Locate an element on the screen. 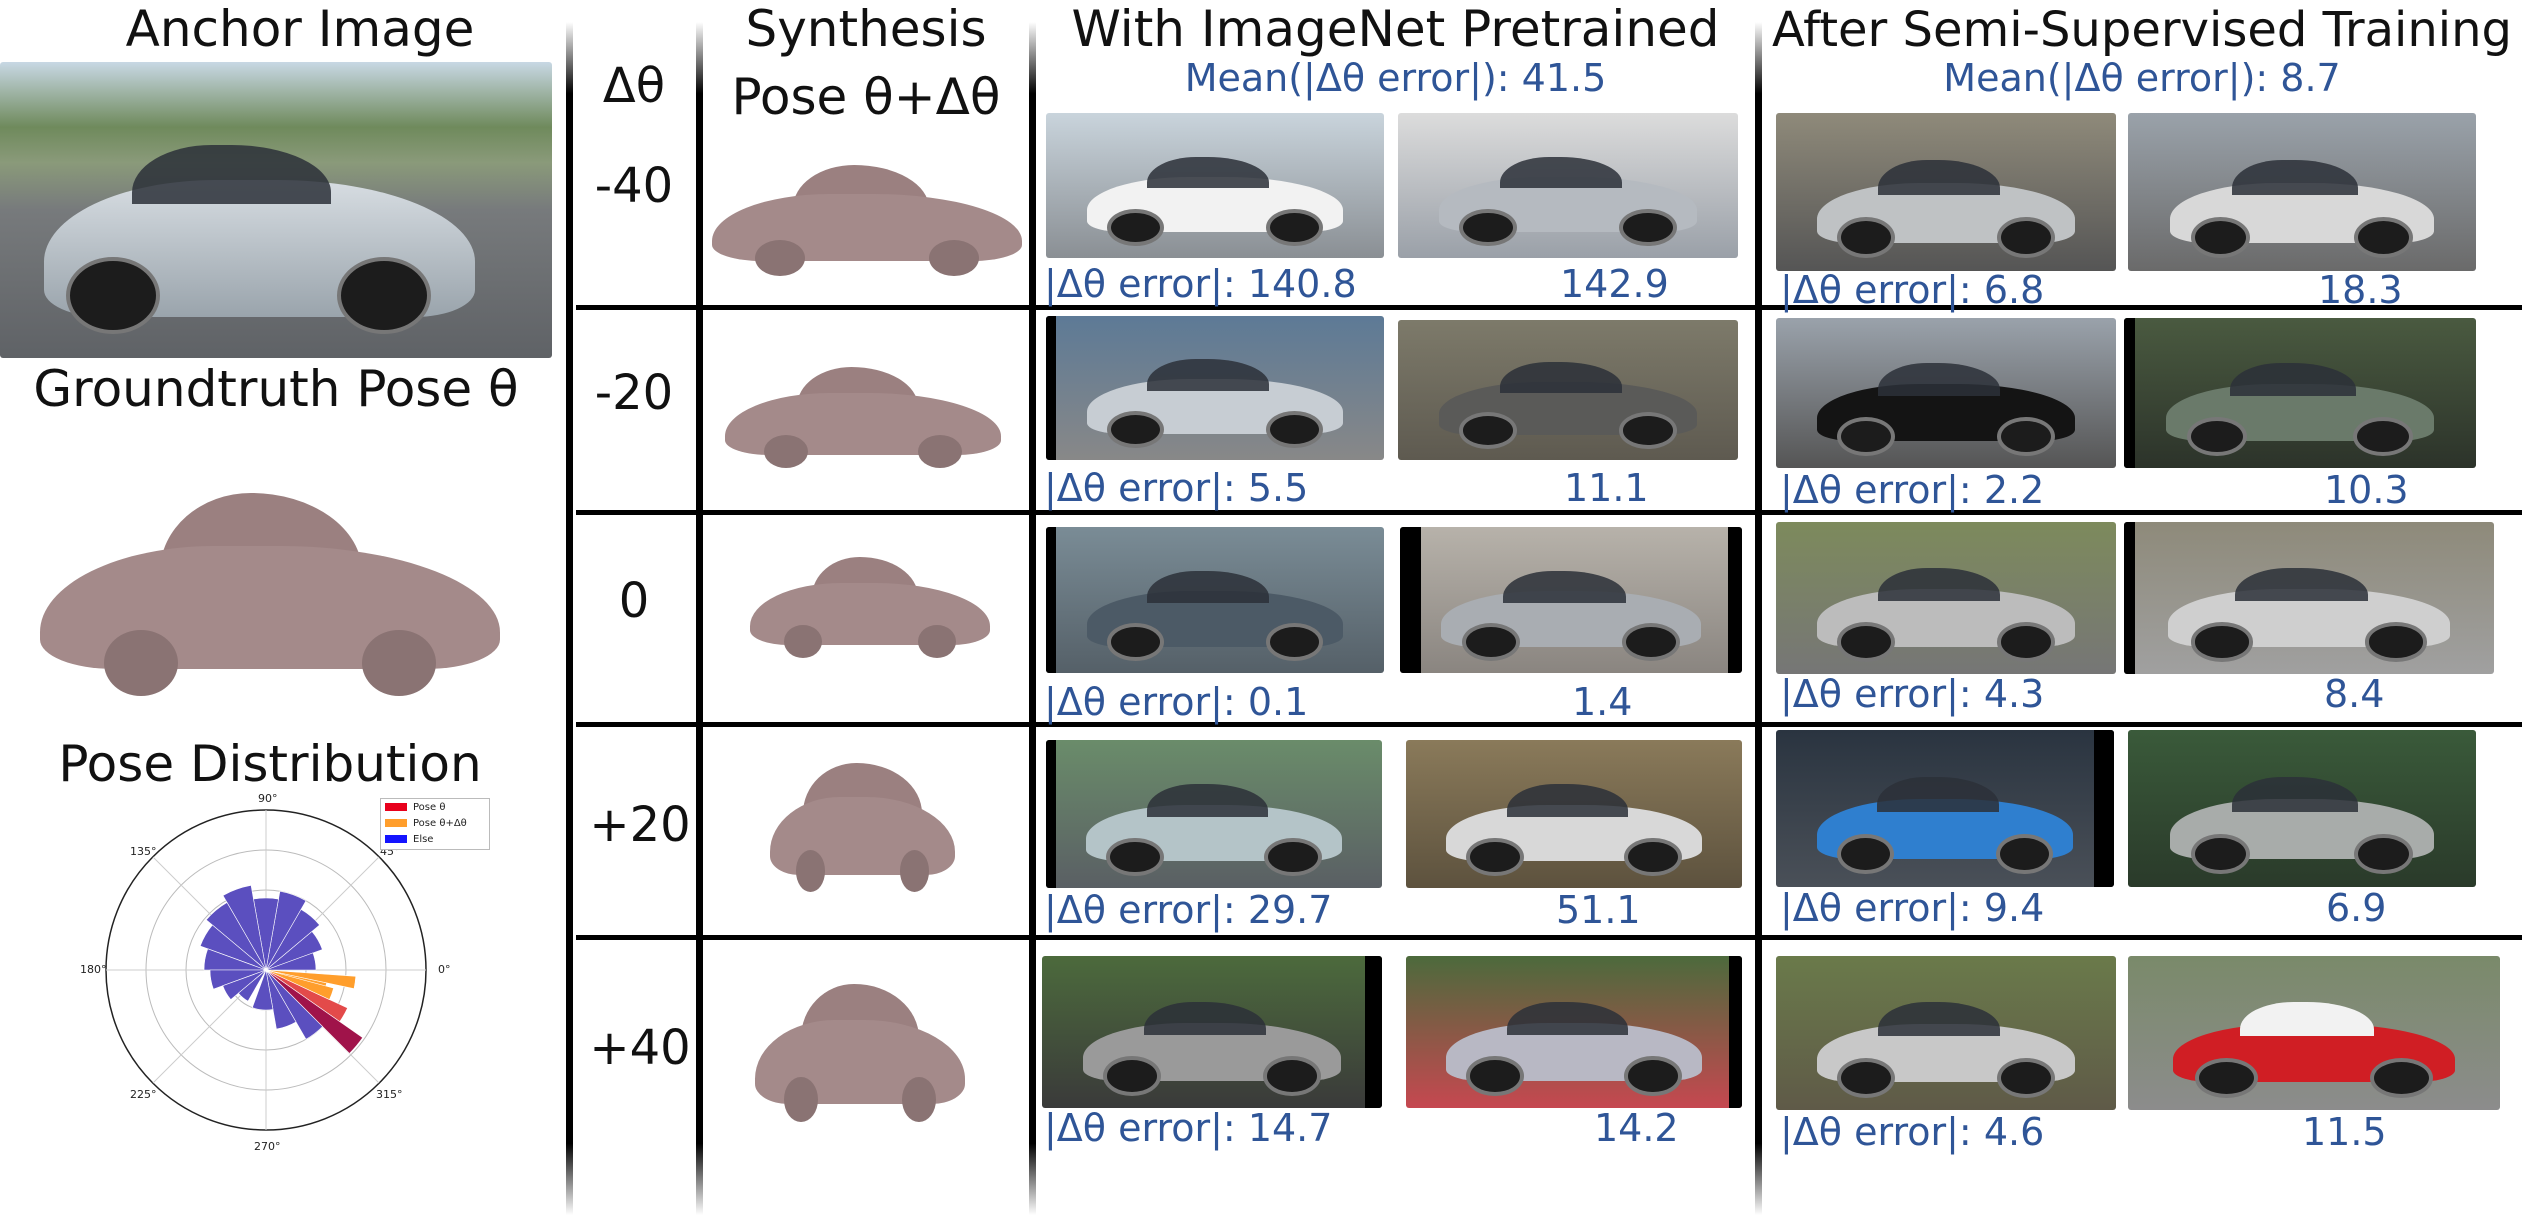 The height and width of the screenshot is (1215, 2522). synthesis-header-line1: Synthesis is located at coordinates (866, 29).